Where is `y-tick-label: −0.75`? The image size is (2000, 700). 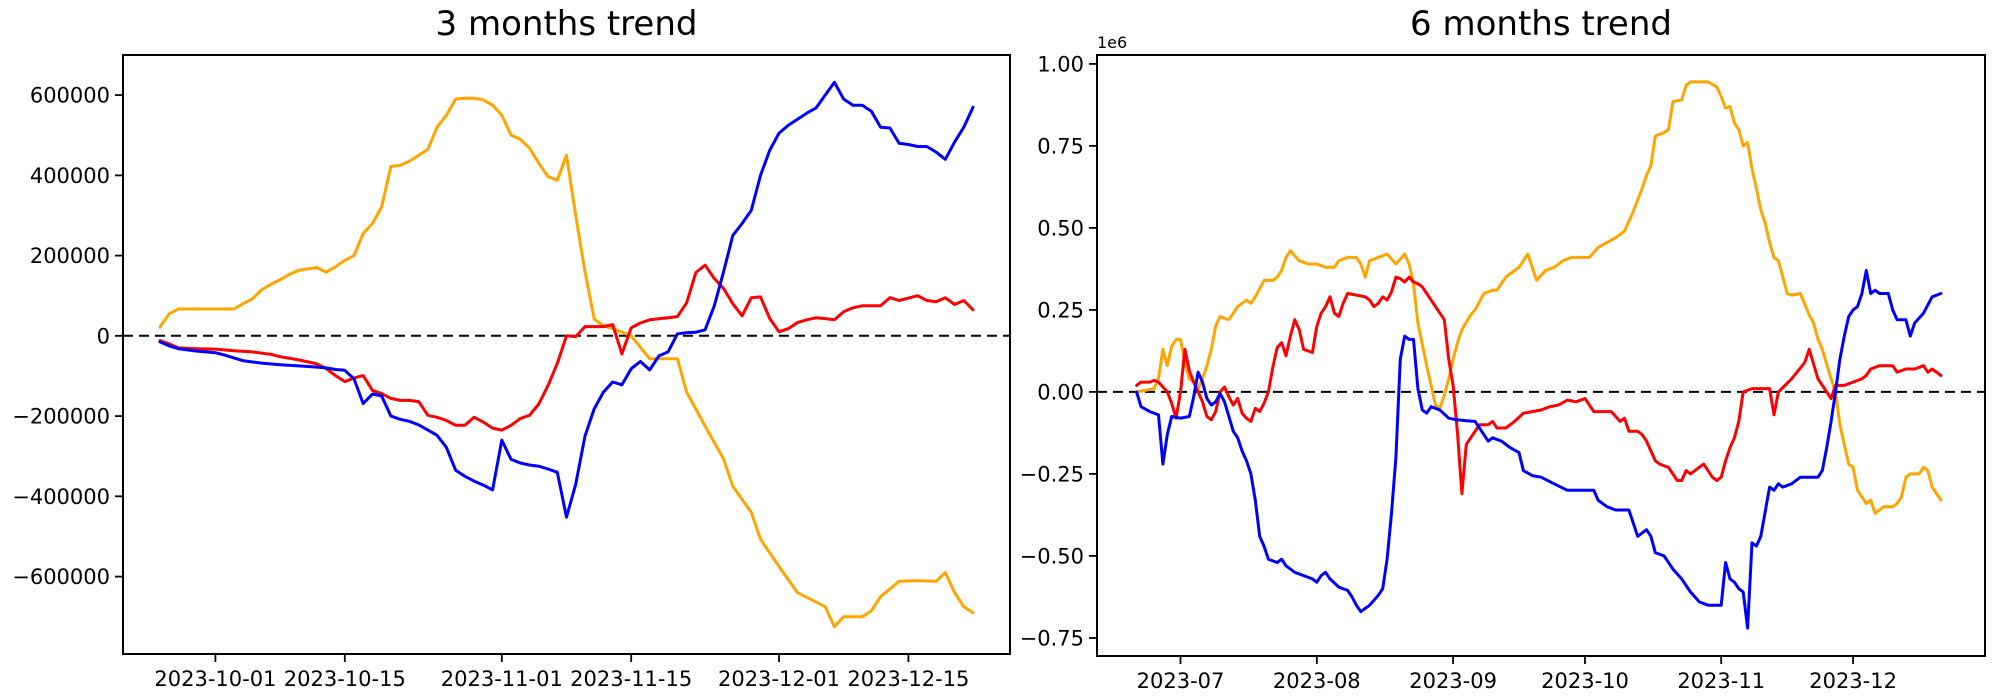
y-tick-label: −0.75 is located at coordinates (1052, 639).